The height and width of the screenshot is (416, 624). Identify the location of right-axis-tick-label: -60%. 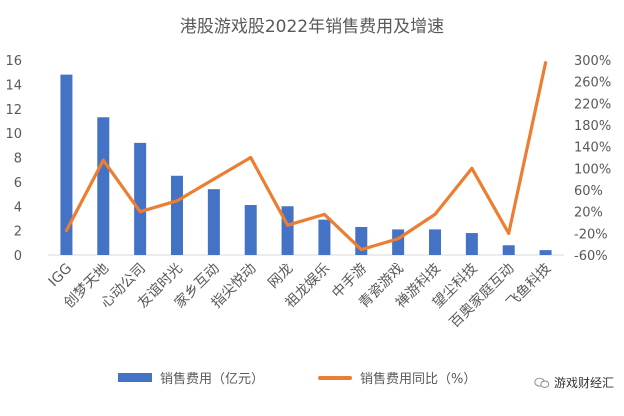
(591, 256).